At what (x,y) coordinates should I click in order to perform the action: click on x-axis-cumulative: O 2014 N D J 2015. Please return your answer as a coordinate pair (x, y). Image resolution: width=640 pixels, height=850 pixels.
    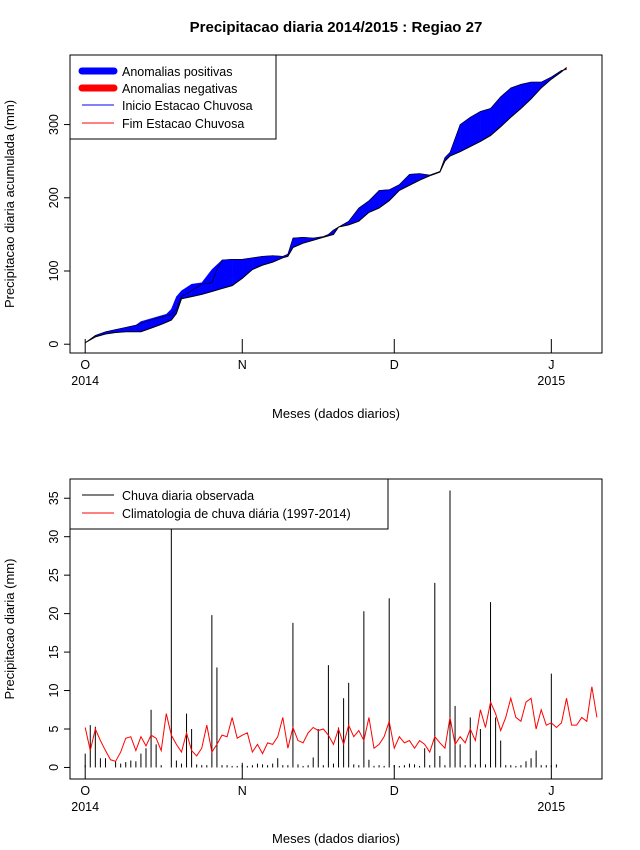
    Looking at the image, I should click on (318, 363).